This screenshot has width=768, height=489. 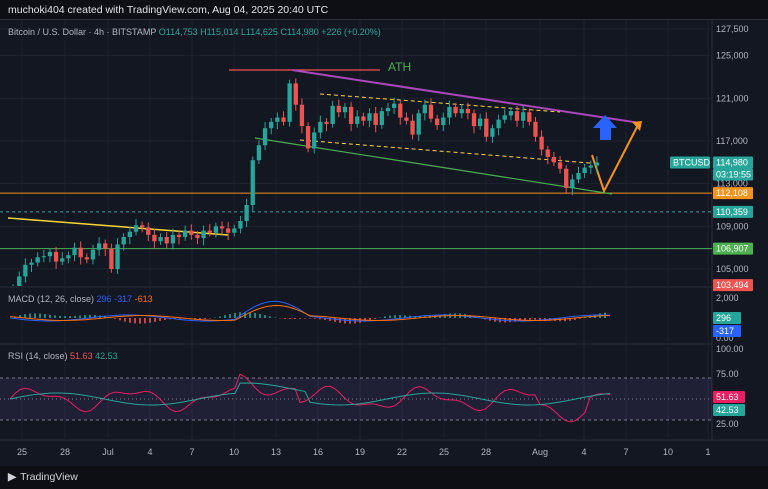 I want to click on footer: ▶ TradingView, so click(x=384, y=477).